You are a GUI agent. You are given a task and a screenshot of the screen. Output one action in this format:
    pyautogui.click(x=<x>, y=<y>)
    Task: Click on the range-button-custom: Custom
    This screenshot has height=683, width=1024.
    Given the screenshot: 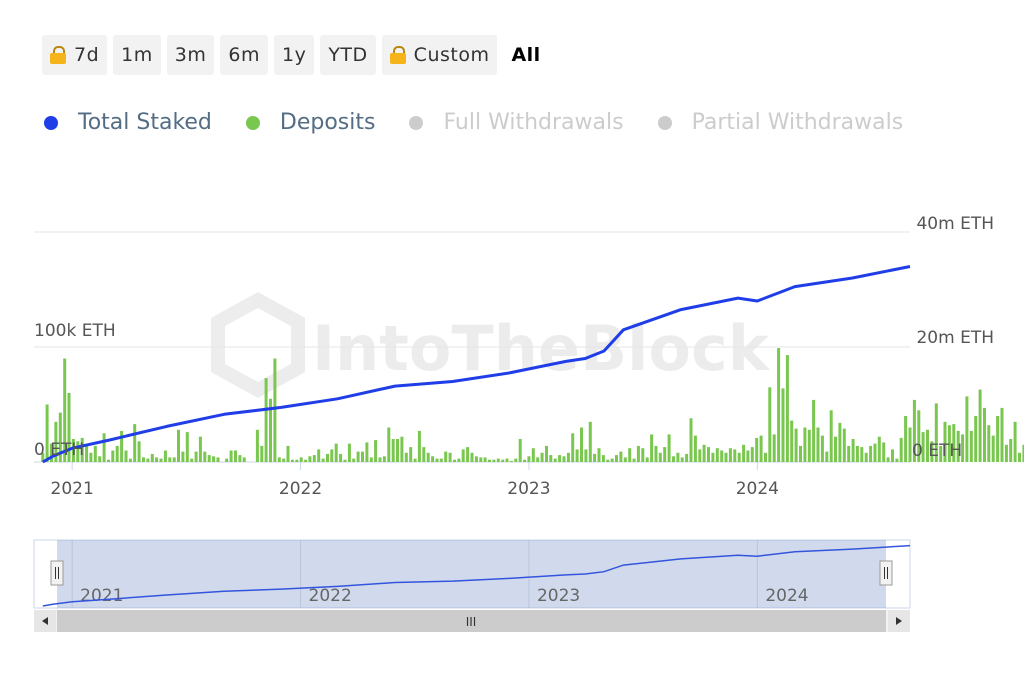 What is the action you would take?
    pyautogui.click(x=439, y=55)
    